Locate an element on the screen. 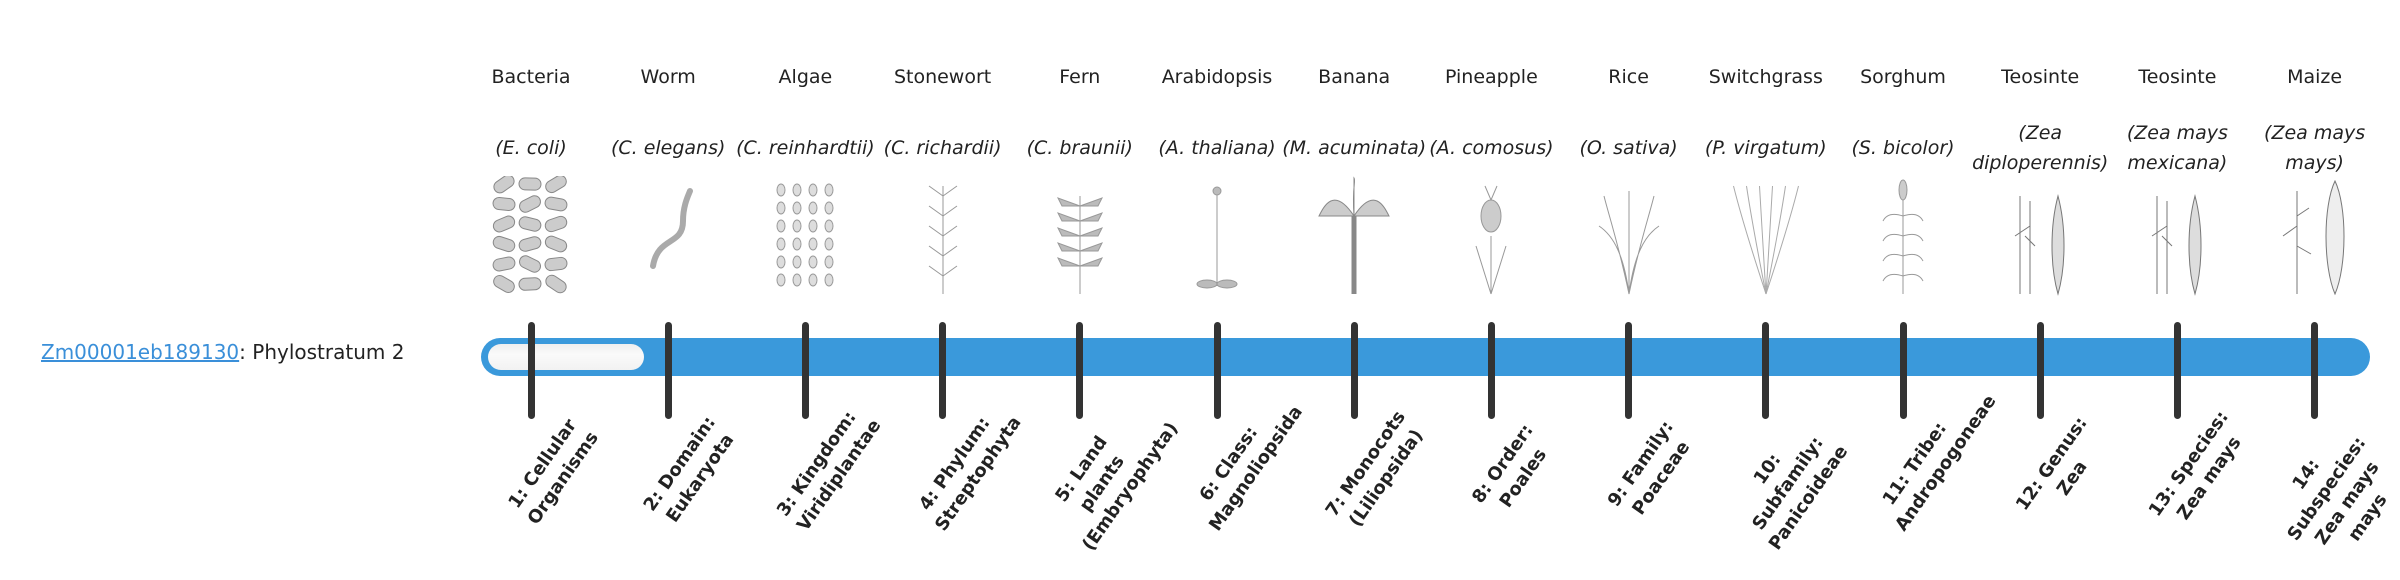 This screenshot has width=2400, height=580. species-text: (C. elegans) is located at coordinates (668, 148).